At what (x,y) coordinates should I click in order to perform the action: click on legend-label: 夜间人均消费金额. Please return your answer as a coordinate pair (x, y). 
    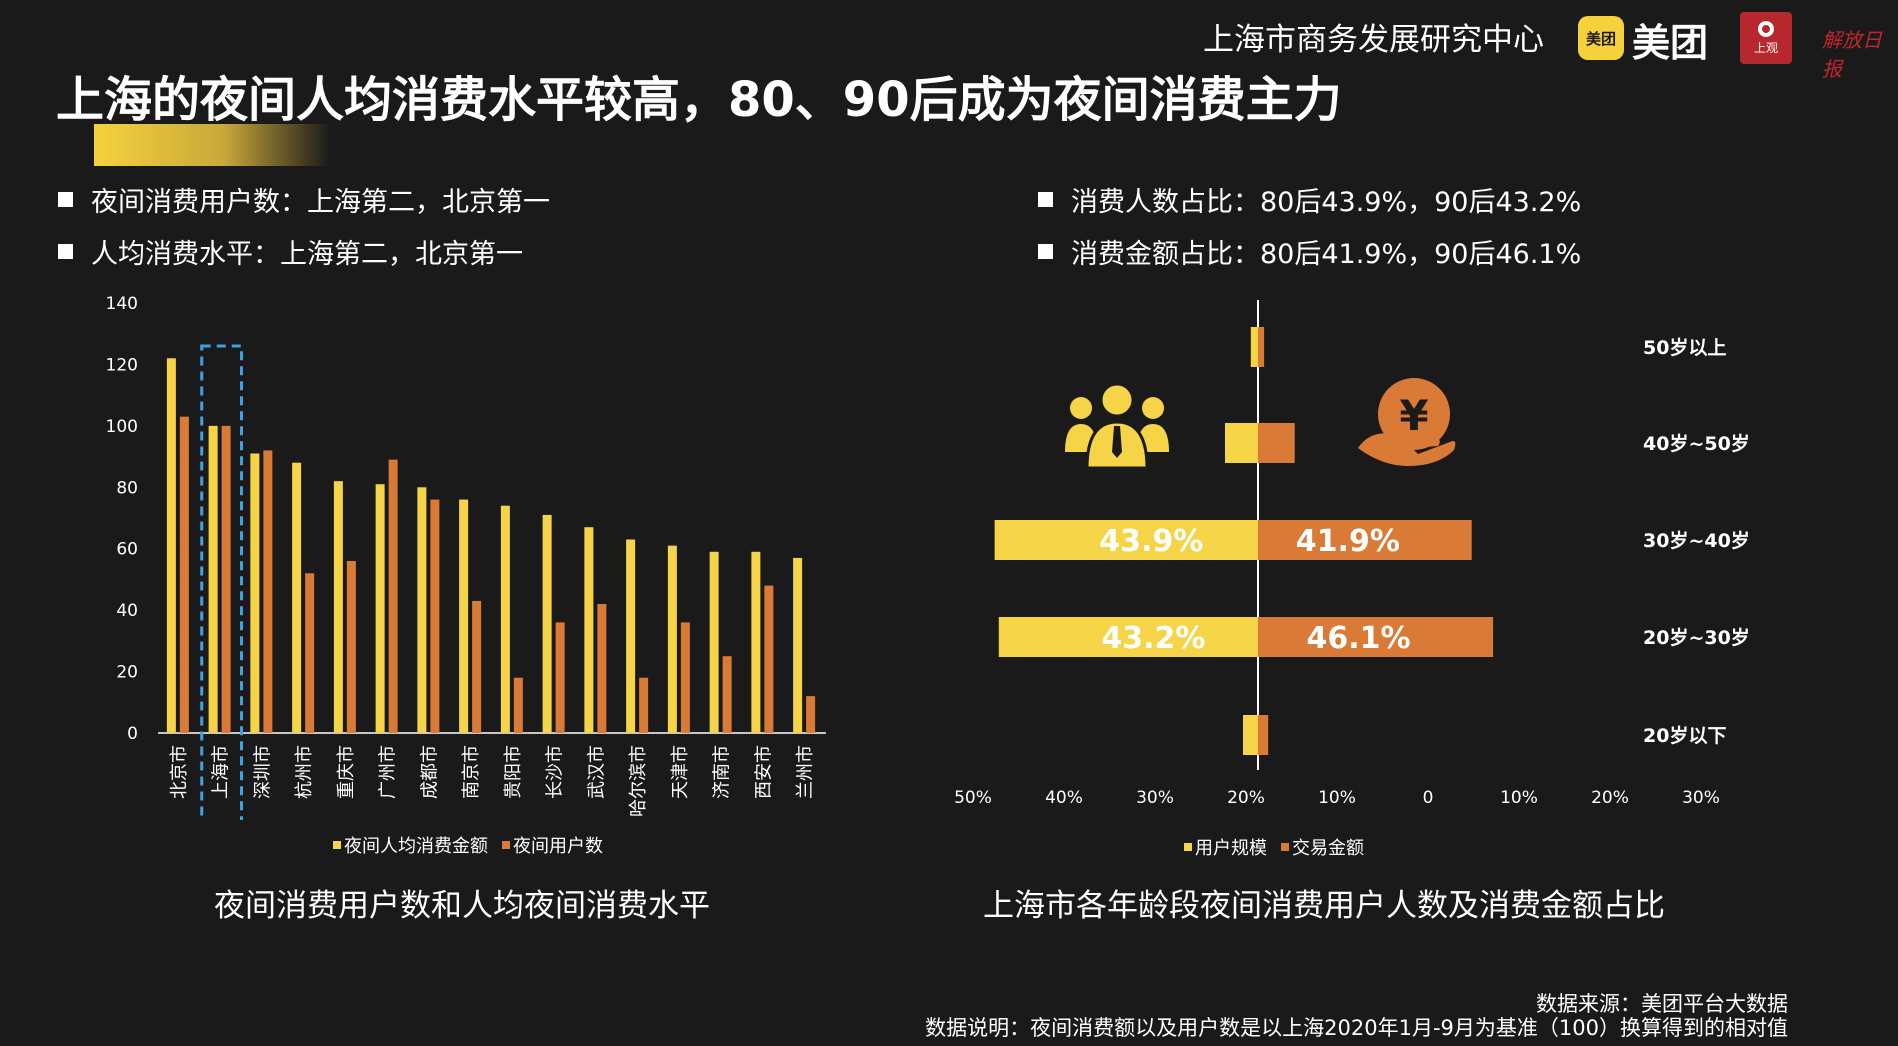
    Looking at the image, I should click on (416, 846).